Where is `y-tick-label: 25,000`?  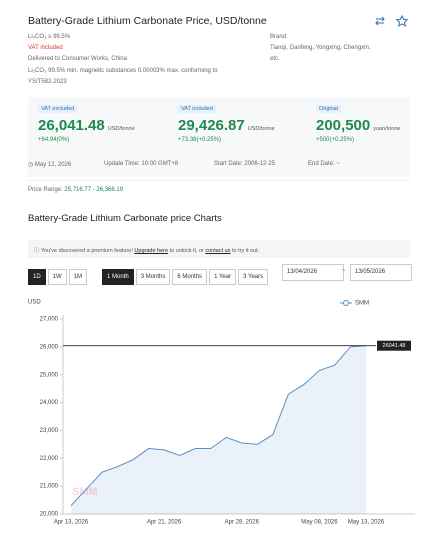 y-tick-label: 25,000 is located at coordinates (49, 375).